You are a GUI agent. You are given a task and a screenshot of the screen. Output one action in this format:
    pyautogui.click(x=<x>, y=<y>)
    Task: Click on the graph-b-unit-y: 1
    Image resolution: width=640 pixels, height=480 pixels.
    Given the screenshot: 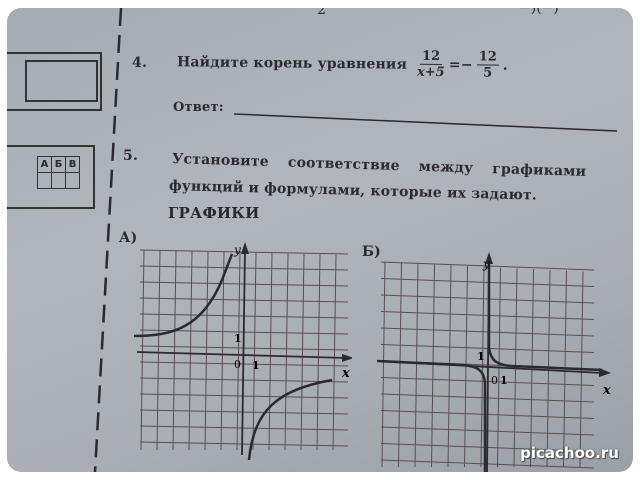 What is the action you would take?
    pyautogui.click(x=481, y=356)
    